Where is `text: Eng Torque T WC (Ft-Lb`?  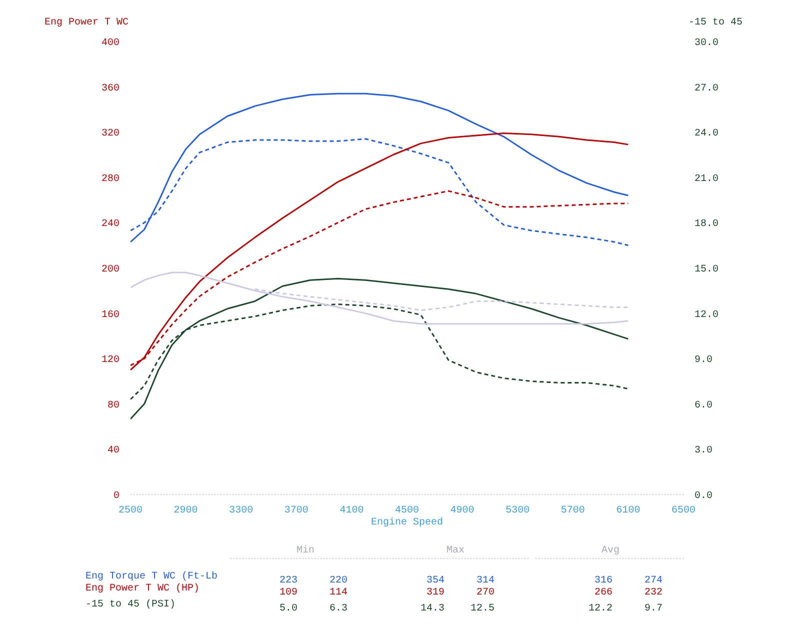 text: Eng Torque T WC (Ft-Lb is located at coordinates (152, 576).